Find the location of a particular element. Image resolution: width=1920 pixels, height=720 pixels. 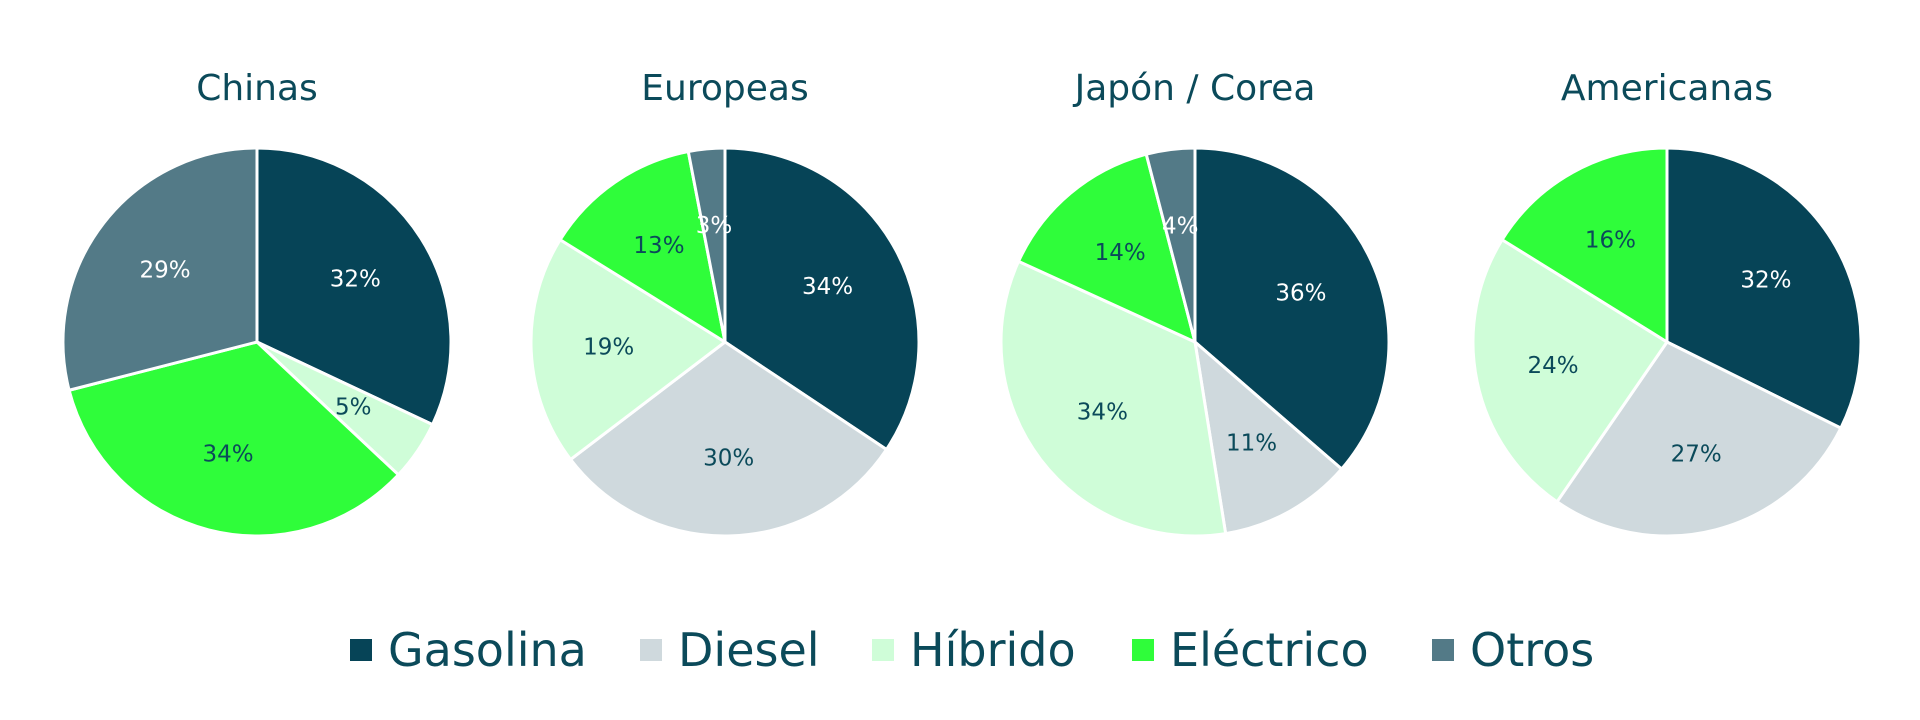

legend: Gasolina Diesel Híbrido Eléctrico Otros is located at coordinates (972, 650).